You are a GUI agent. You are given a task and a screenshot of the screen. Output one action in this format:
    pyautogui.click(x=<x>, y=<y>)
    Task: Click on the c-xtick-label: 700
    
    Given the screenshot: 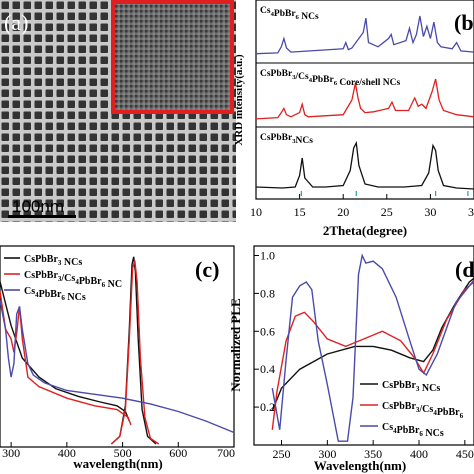 What is the action you would take?
    pyautogui.click(x=226, y=453)
    